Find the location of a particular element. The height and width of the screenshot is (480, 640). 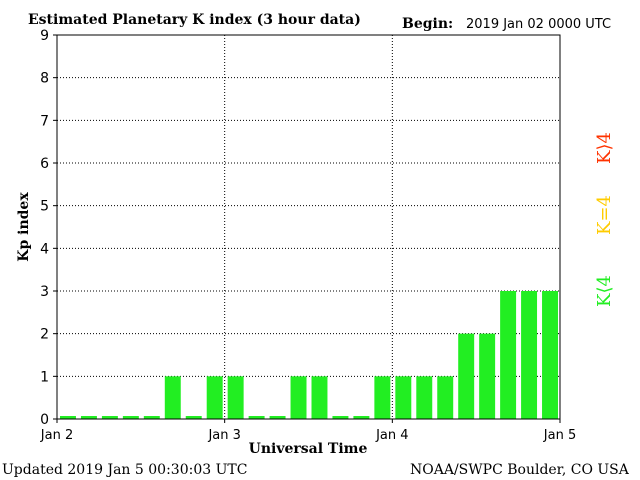

y-tick-label: 8 is located at coordinates (44, 79).